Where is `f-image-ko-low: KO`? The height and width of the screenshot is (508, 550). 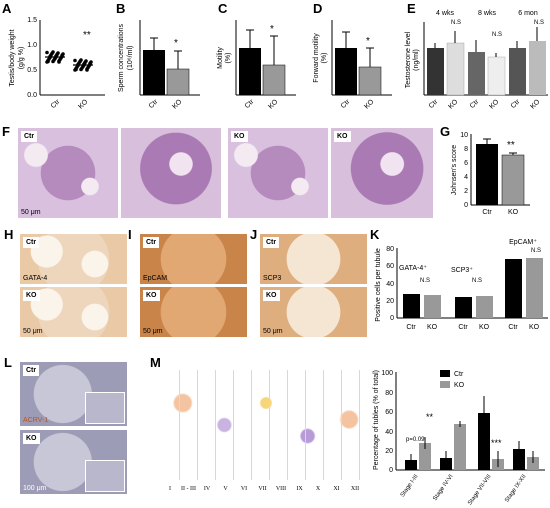 f-image-ko-low: KO is located at coordinates (278, 173).